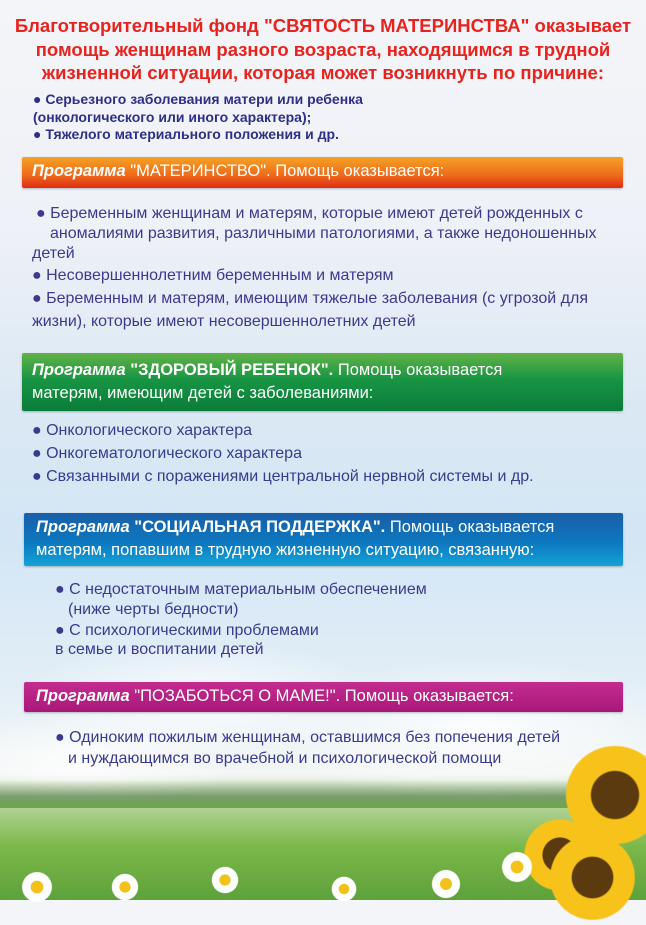 Image resolution: width=646 pixels, height=925 pixels. What do you see at coordinates (323, 794) in the screenshot?
I see `treeline-background` at bounding box center [323, 794].